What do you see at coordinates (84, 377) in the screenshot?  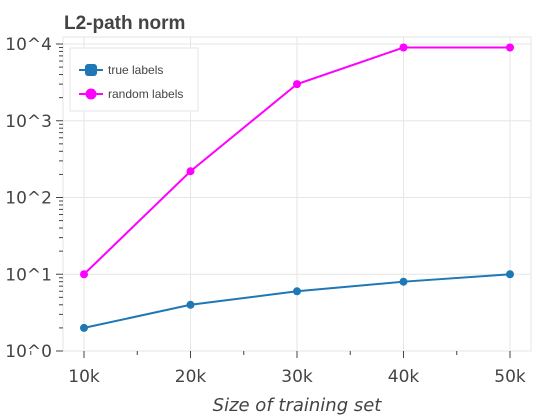 I see `x-tick-label: 10k` at bounding box center [84, 377].